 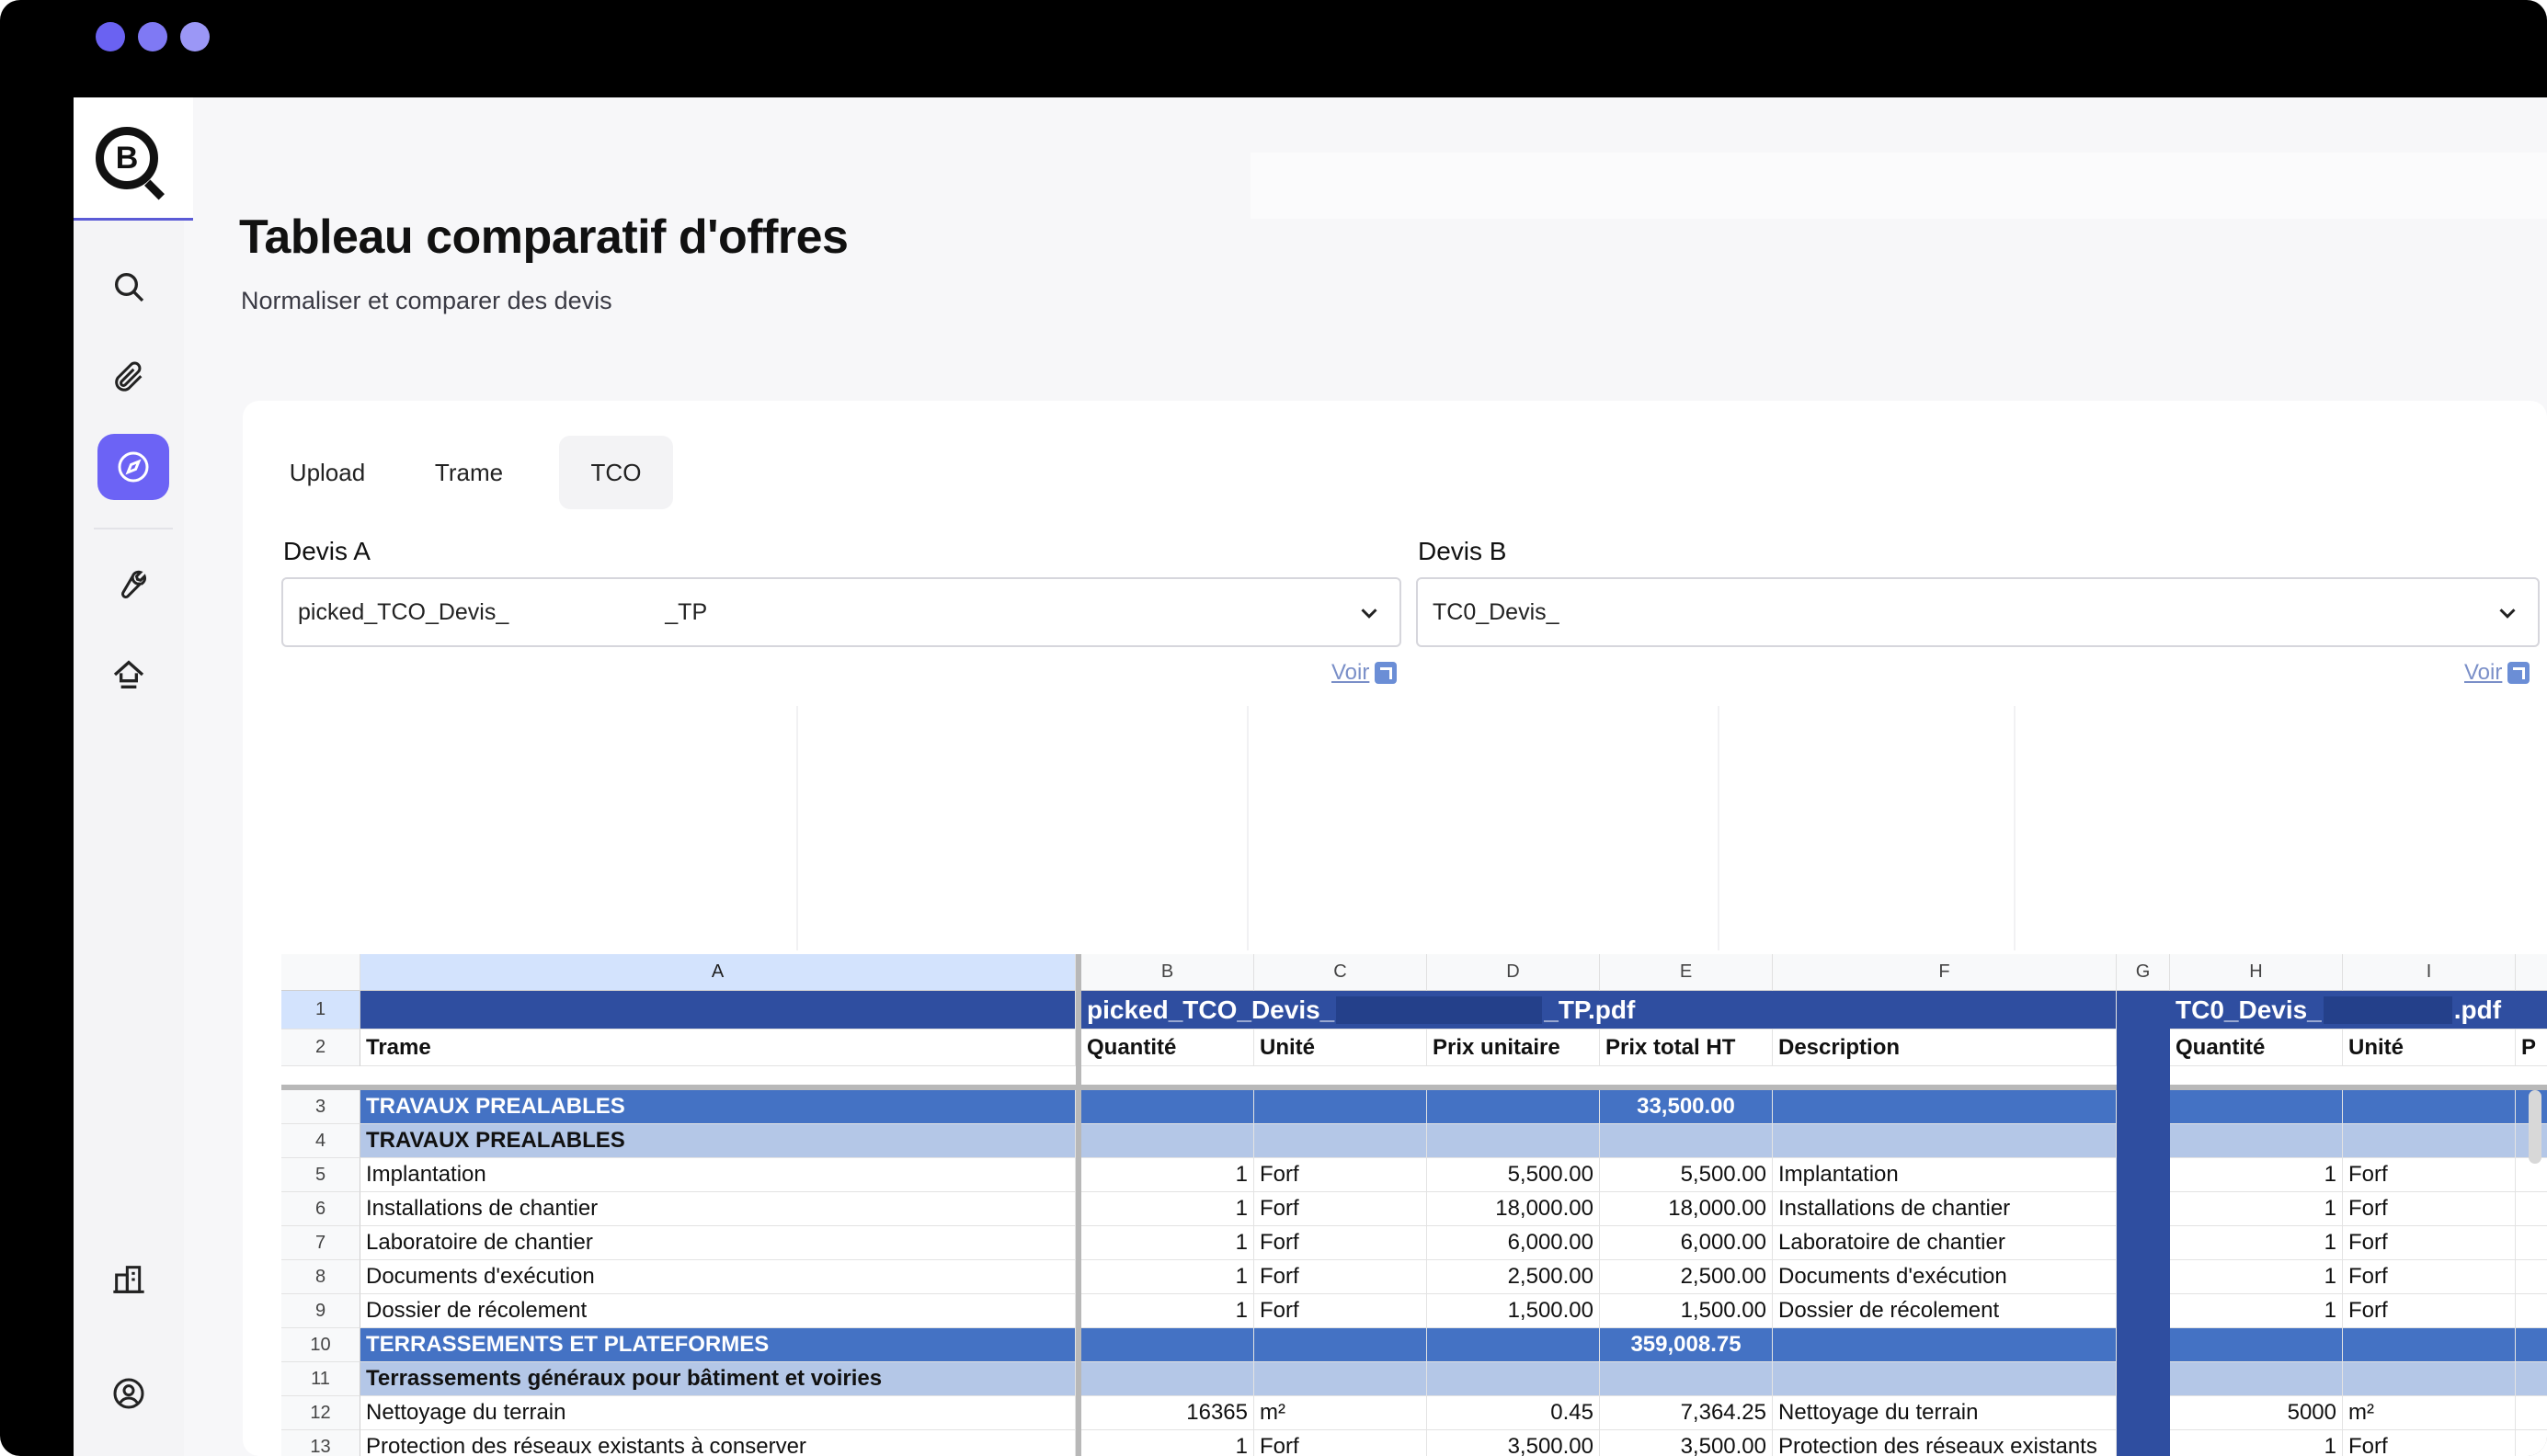 What do you see at coordinates (2532, 1047) in the screenshot?
I see `header-p-b: P` at bounding box center [2532, 1047].